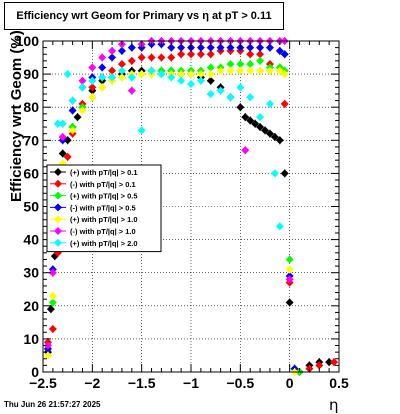 This screenshot has width=400, height=414. What do you see at coordinates (104, 219) in the screenshot?
I see `legend-label: (+) with pT/|q| > 1.0` at bounding box center [104, 219].